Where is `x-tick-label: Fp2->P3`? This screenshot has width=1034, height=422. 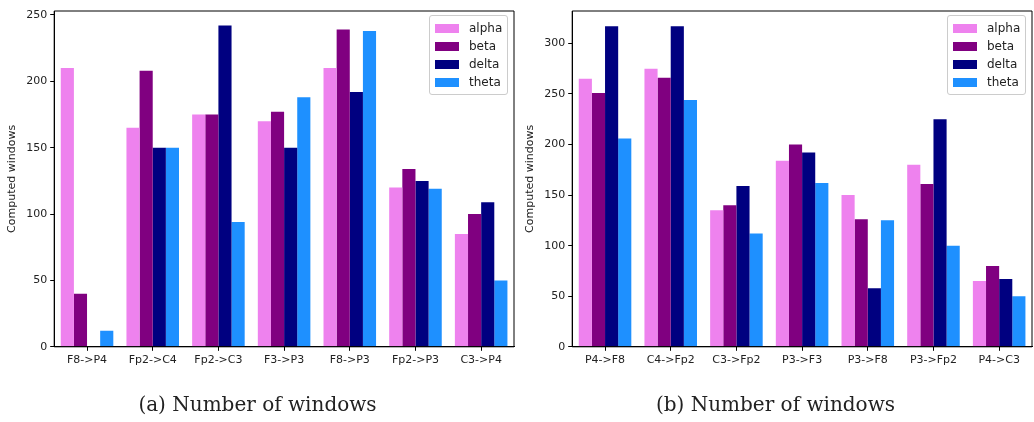 x-tick-label: Fp2->P3 is located at coordinates (415, 360).